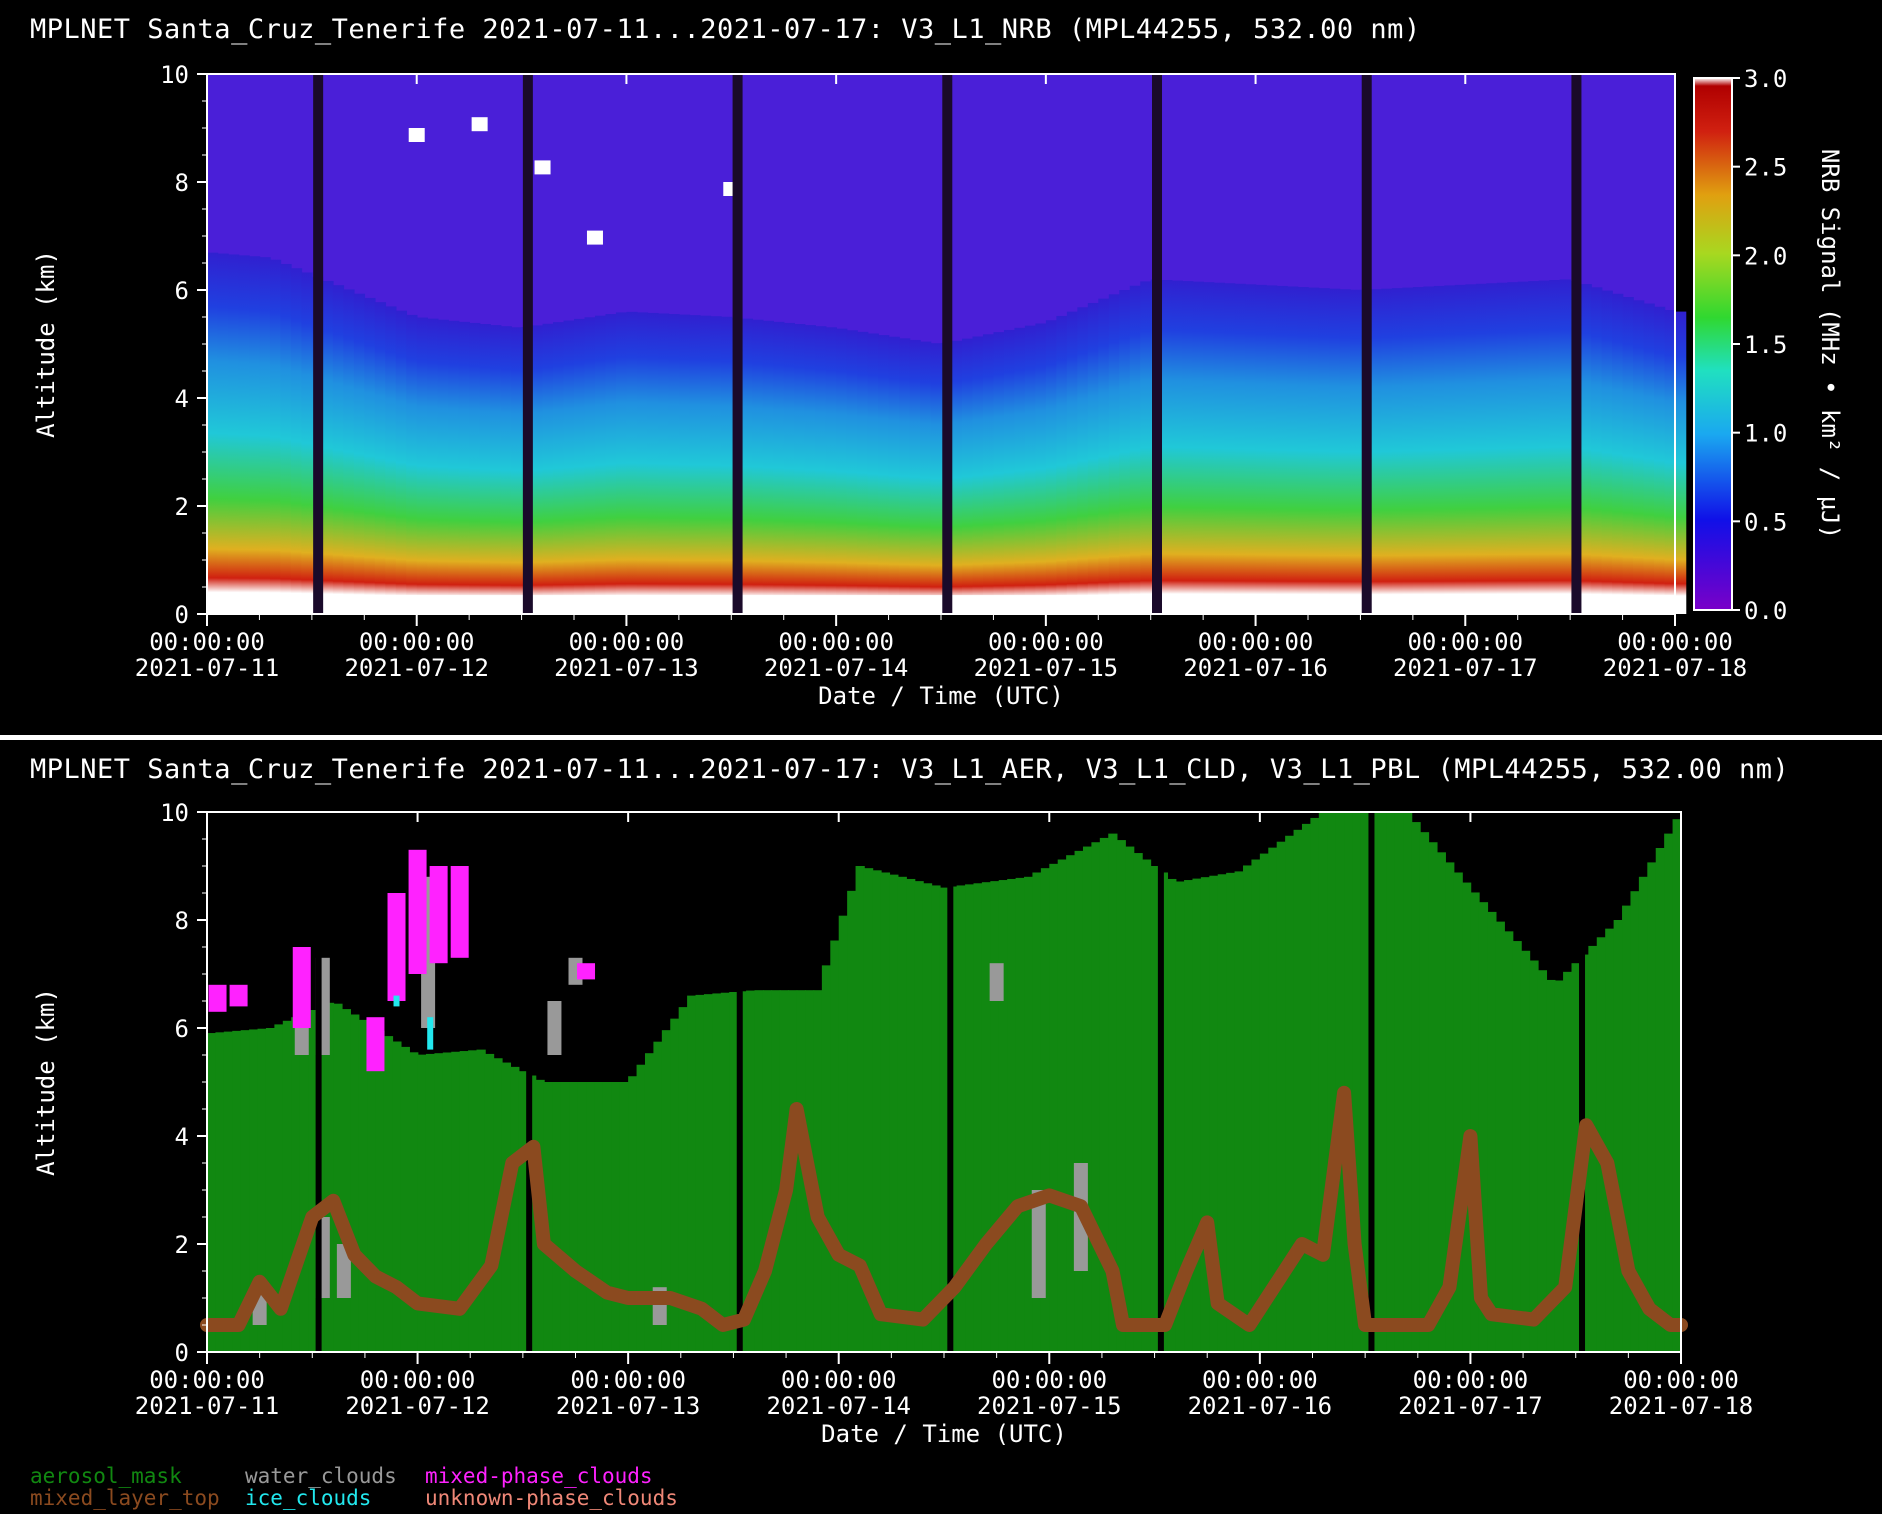 The height and width of the screenshot is (1514, 1882). What do you see at coordinates (174, 75) in the screenshot?
I see `nrb-y-tick-label: 10` at bounding box center [174, 75].